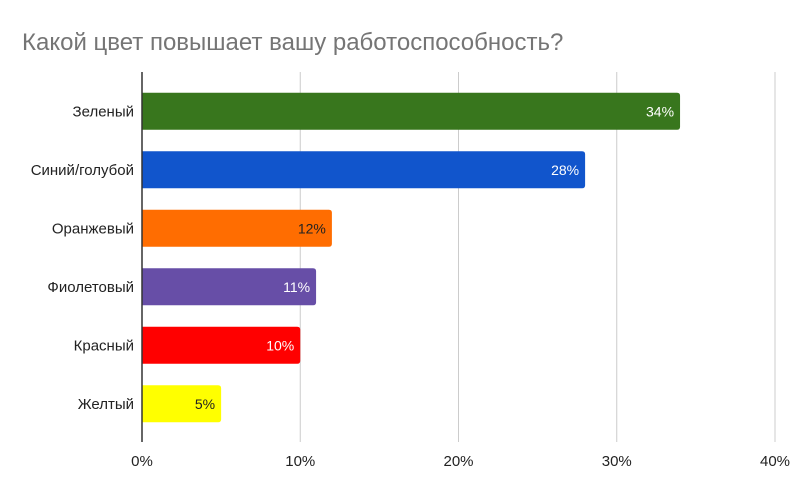 This screenshot has width=800, height=499. Describe the element at coordinates (565, 170) in the screenshot. I see `data-label: 28%` at that location.